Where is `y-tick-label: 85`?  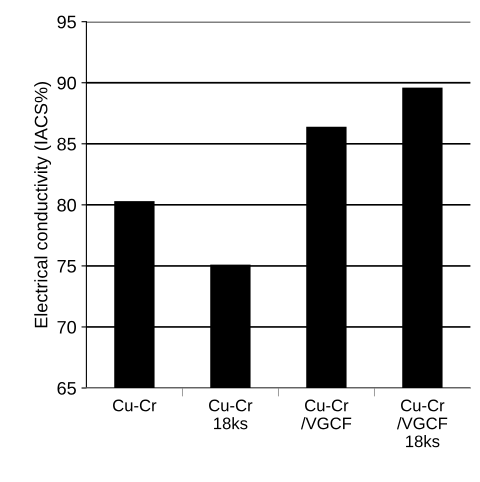
y-tick-label: 85 is located at coordinates (66, 144).